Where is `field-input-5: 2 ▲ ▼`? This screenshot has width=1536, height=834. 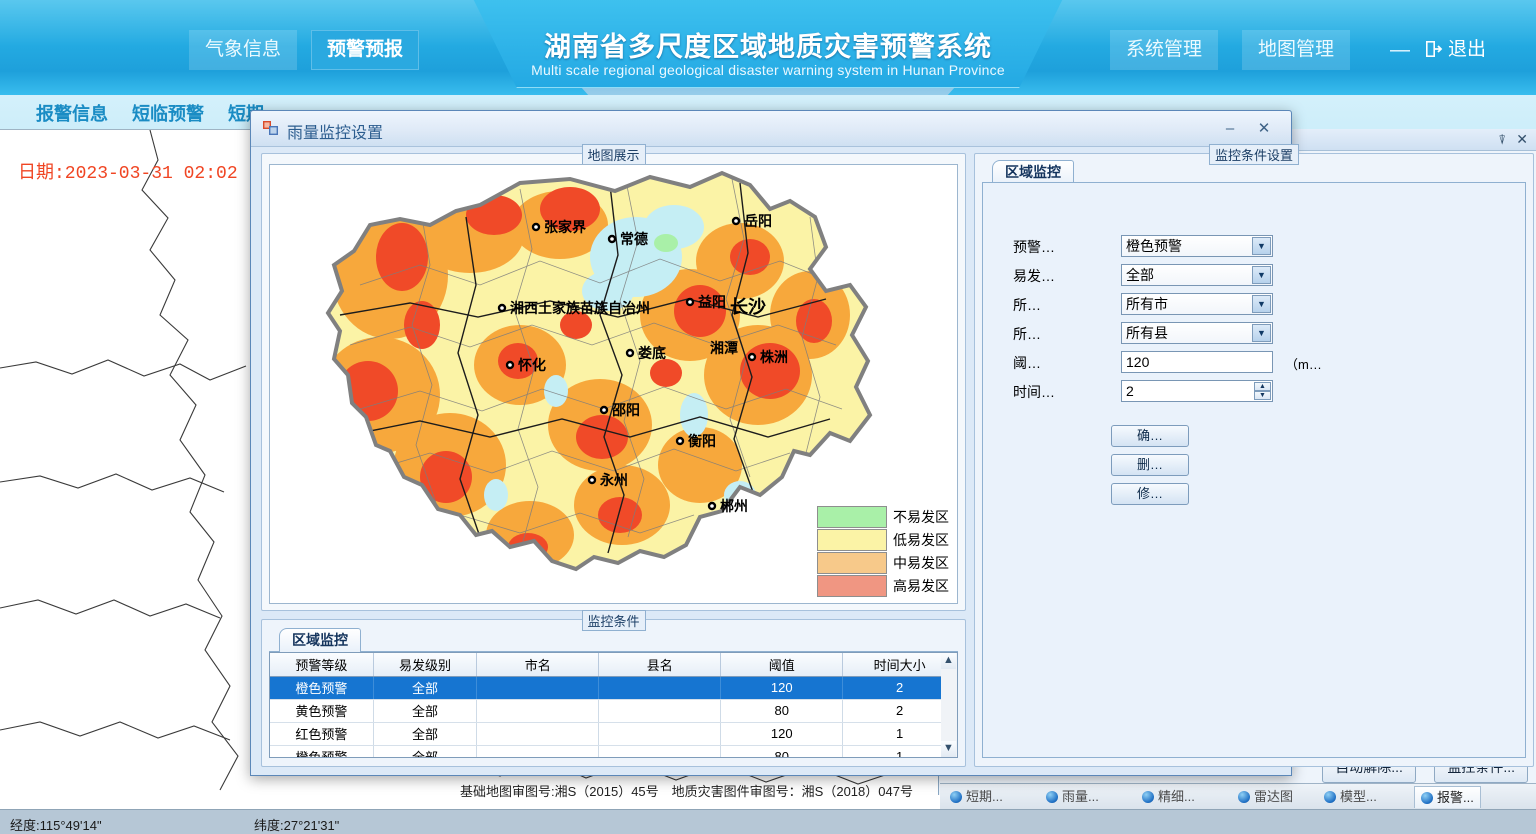 field-input-5: 2 ▲ ▼ is located at coordinates (1197, 391).